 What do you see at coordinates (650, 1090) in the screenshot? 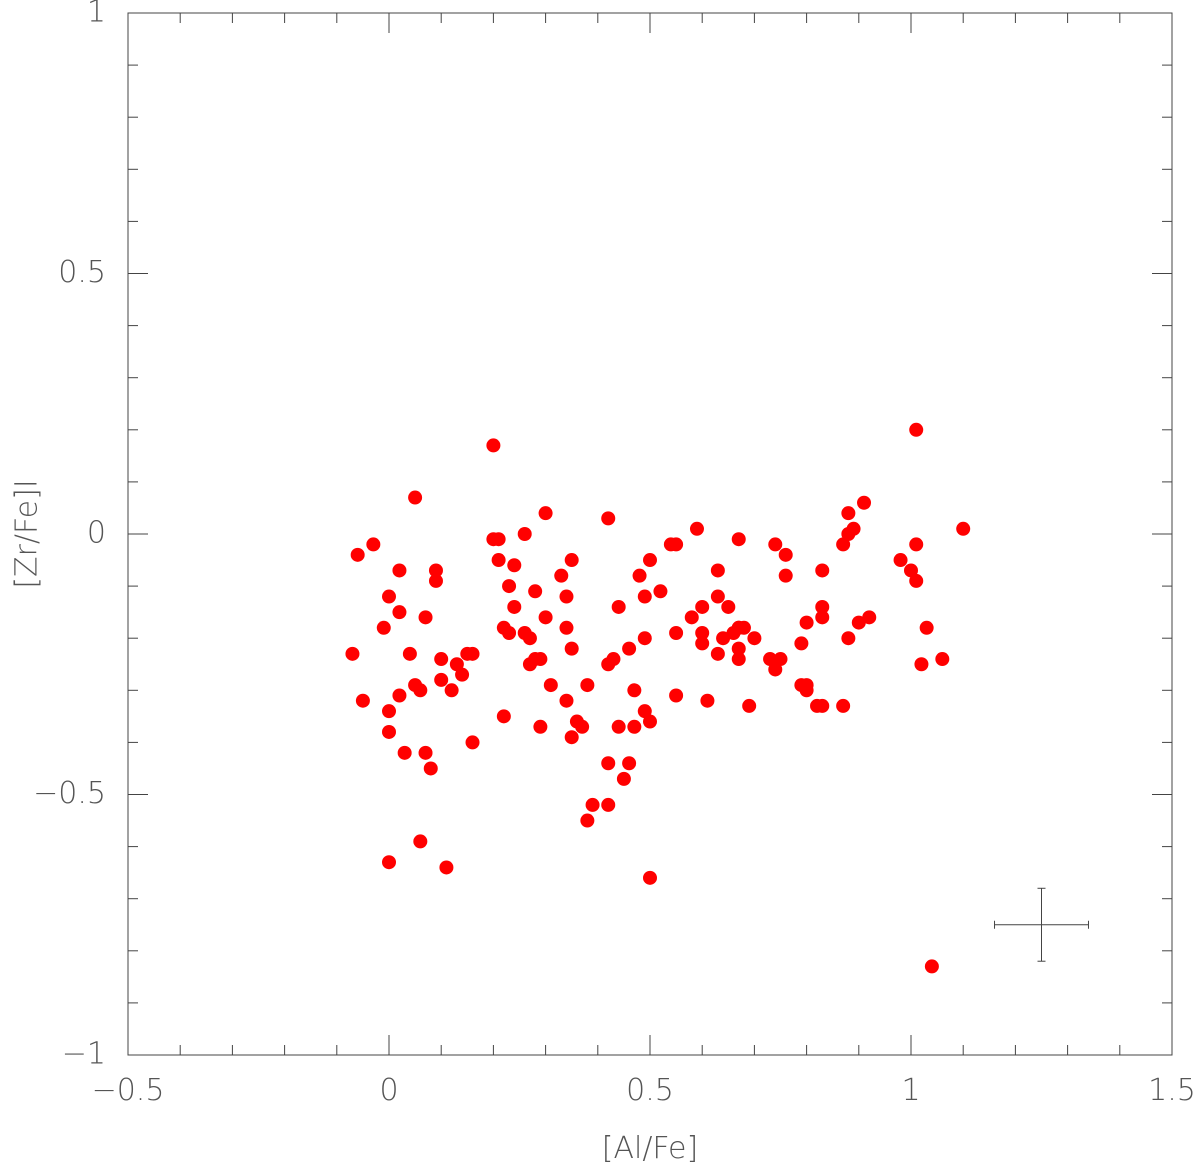
I see `x-tick-label: 0.5` at bounding box center [650, 1090].